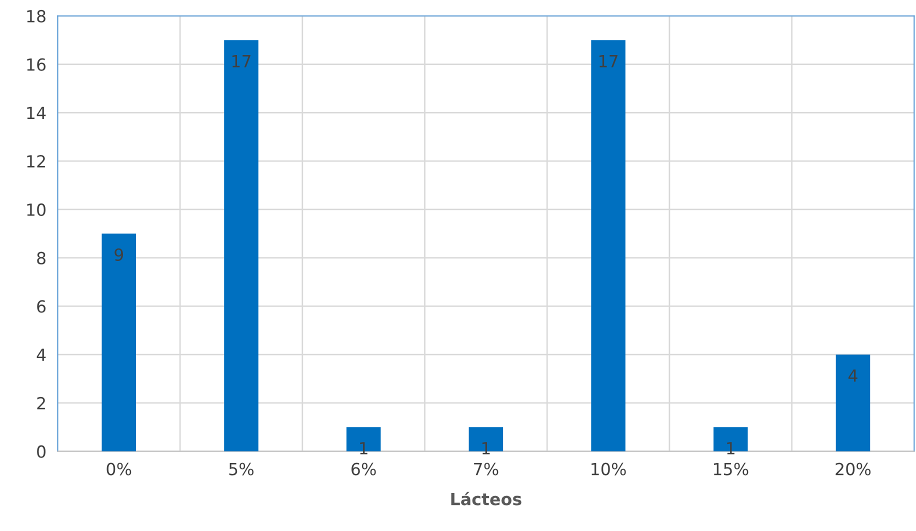 The width and height of the screenshot is (916, 531). Describe the element at coordinates (41, 258) in the screenshot. I see `y-tick-label: 8` at that location.